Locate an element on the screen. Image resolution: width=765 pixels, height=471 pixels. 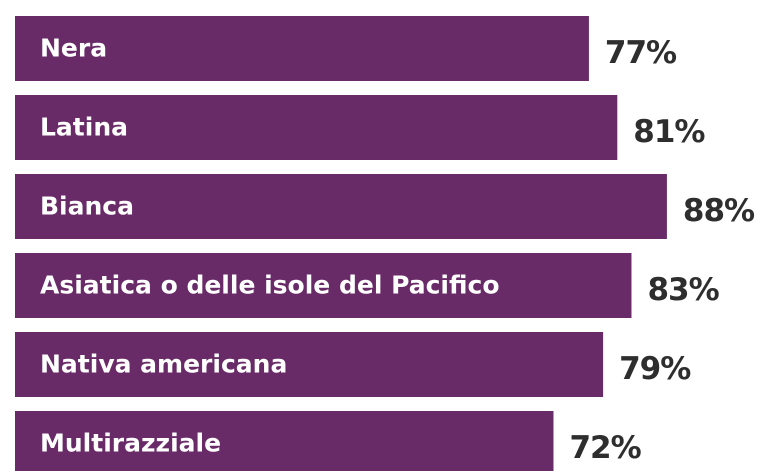
value-label: 88% is located at coordinates (719, 211).